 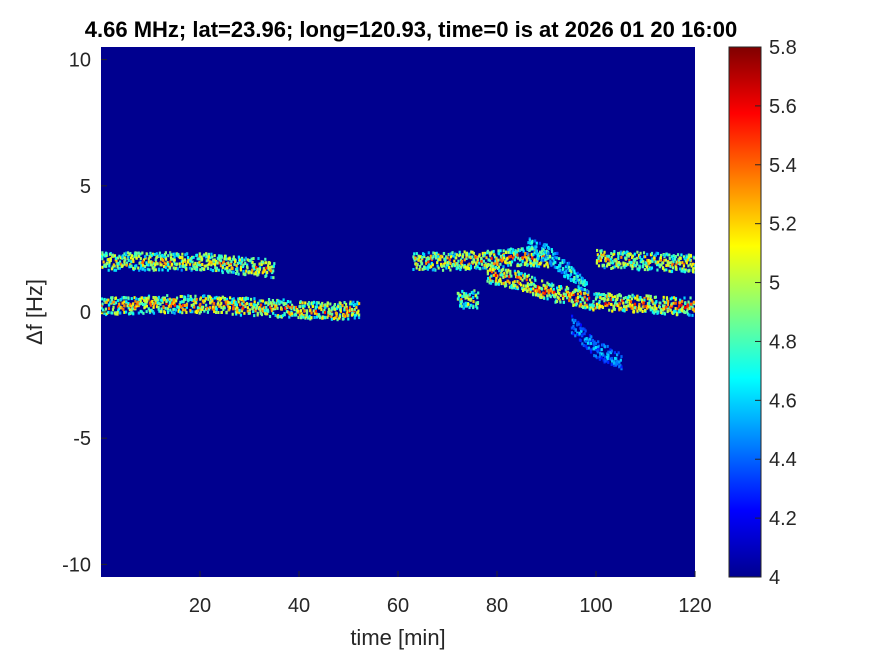 What do you see at coordinates (200, 606) in the screenshot?
I see `x-tick-label: 20` at bounding box center [200, 606].